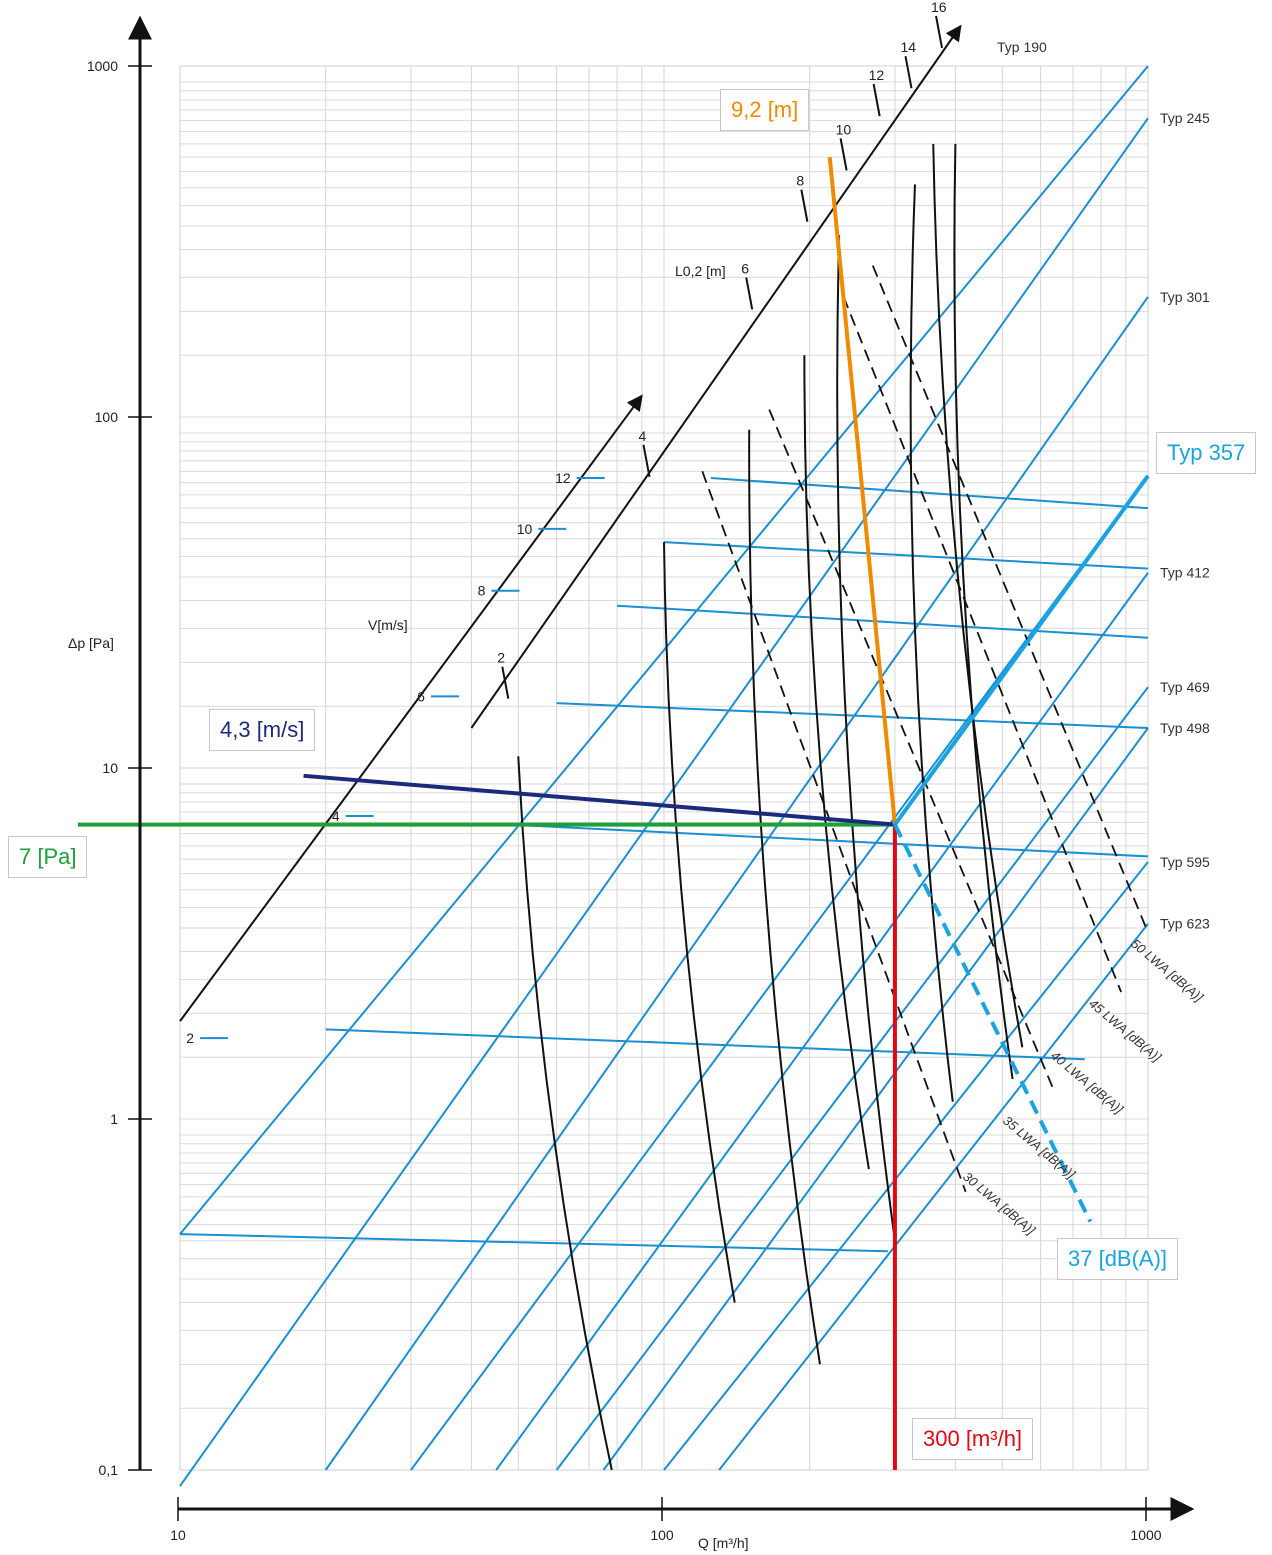 This screenshot has height=1555, width=1272. I want to click on example-noise-line, so click(993, 1023).